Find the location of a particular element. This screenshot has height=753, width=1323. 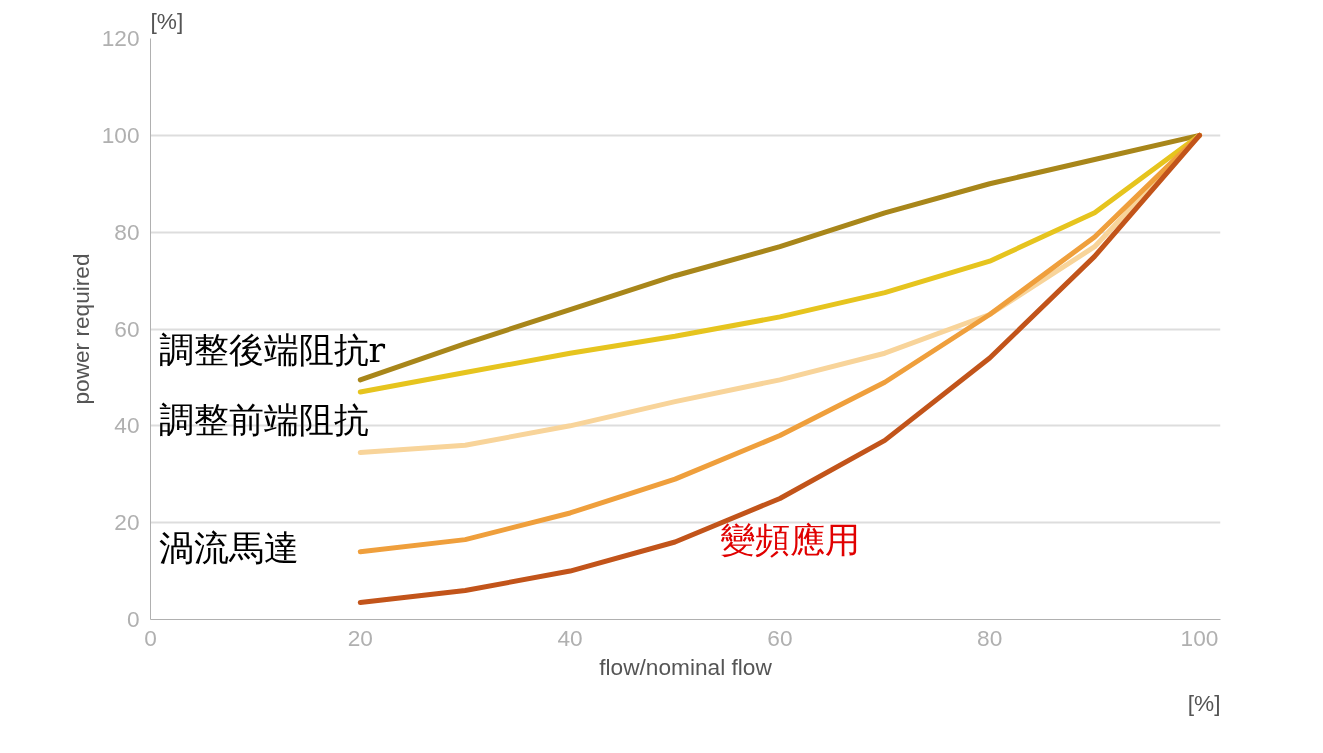

y-tick-label: 20 is located at coordinates (127, 522).